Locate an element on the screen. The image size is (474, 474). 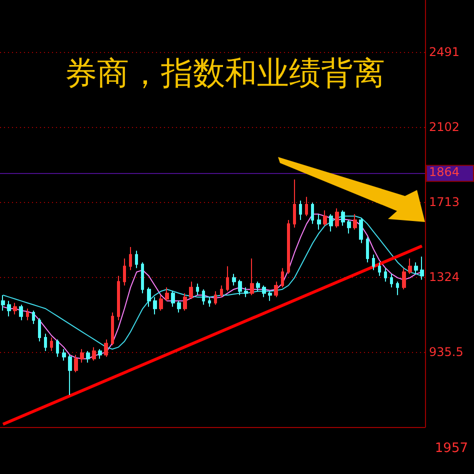
y-tick-label: 2102 is located at coordinates (444, 127).